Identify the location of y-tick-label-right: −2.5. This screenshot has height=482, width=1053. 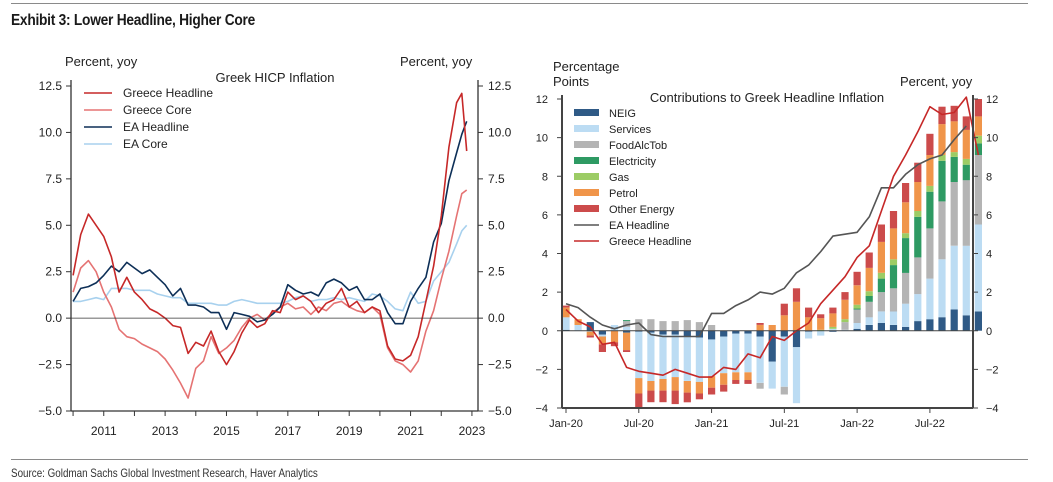
(500, 365).